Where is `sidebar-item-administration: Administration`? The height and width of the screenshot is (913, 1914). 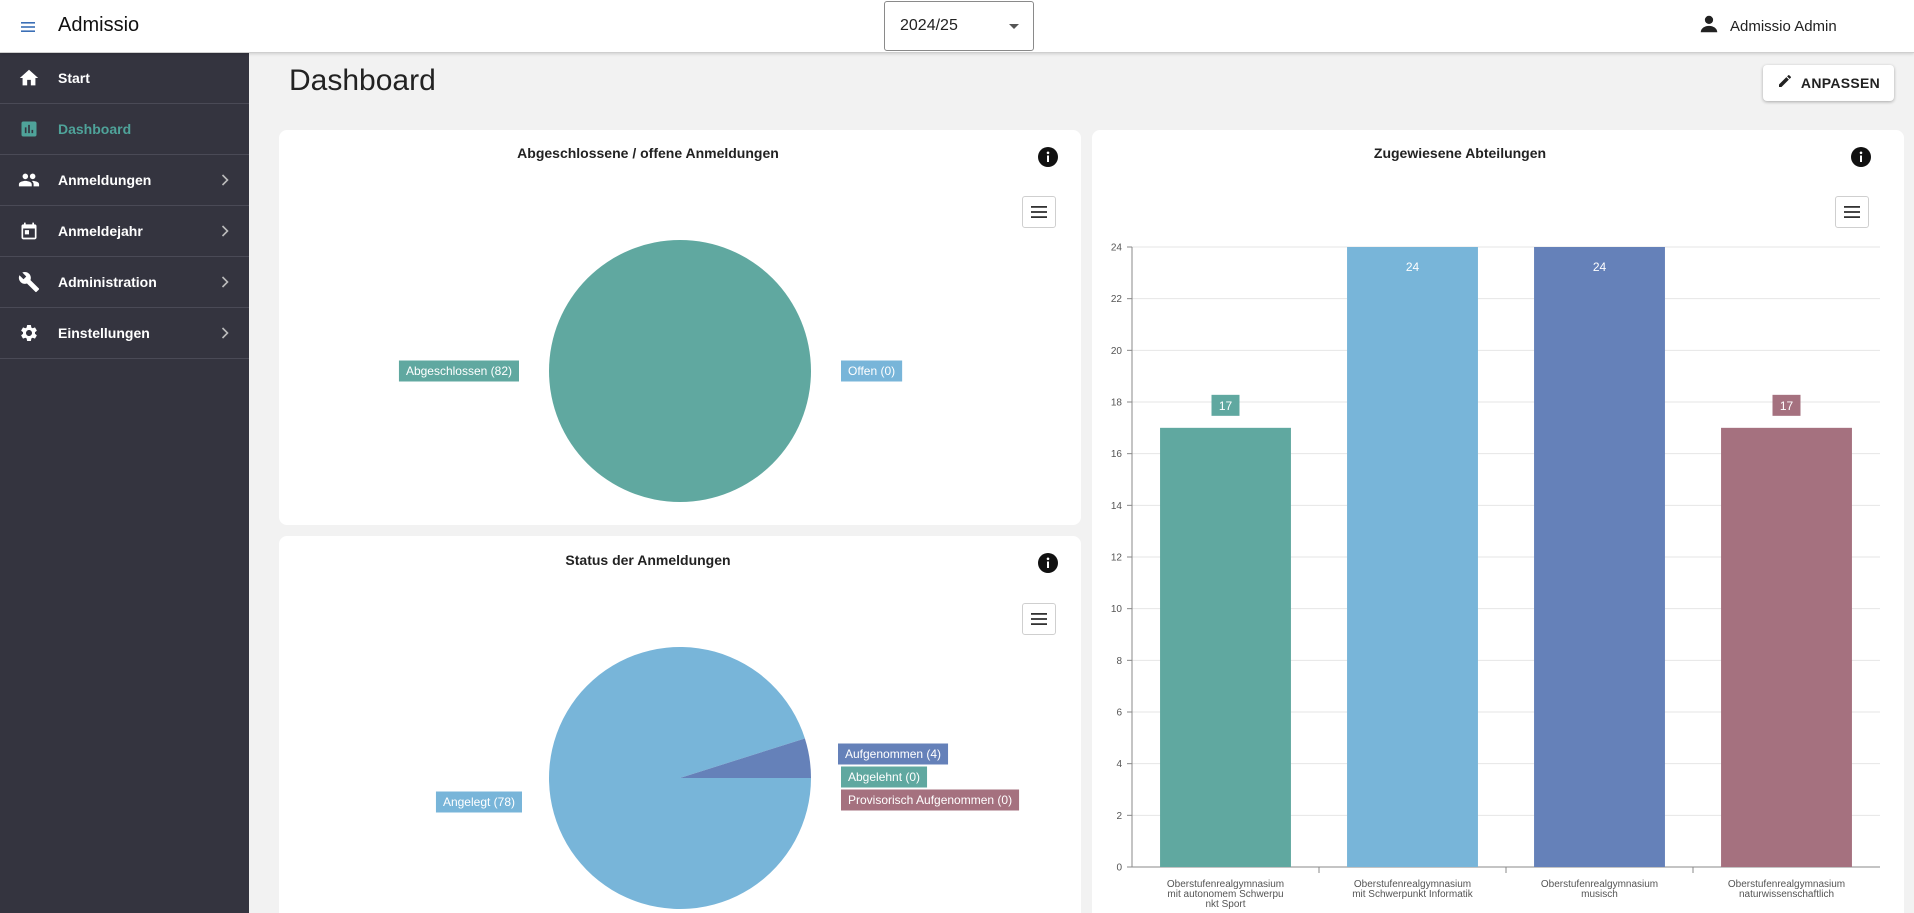
sidebar-item-administration: Administration is located at coordinates (124, 282).